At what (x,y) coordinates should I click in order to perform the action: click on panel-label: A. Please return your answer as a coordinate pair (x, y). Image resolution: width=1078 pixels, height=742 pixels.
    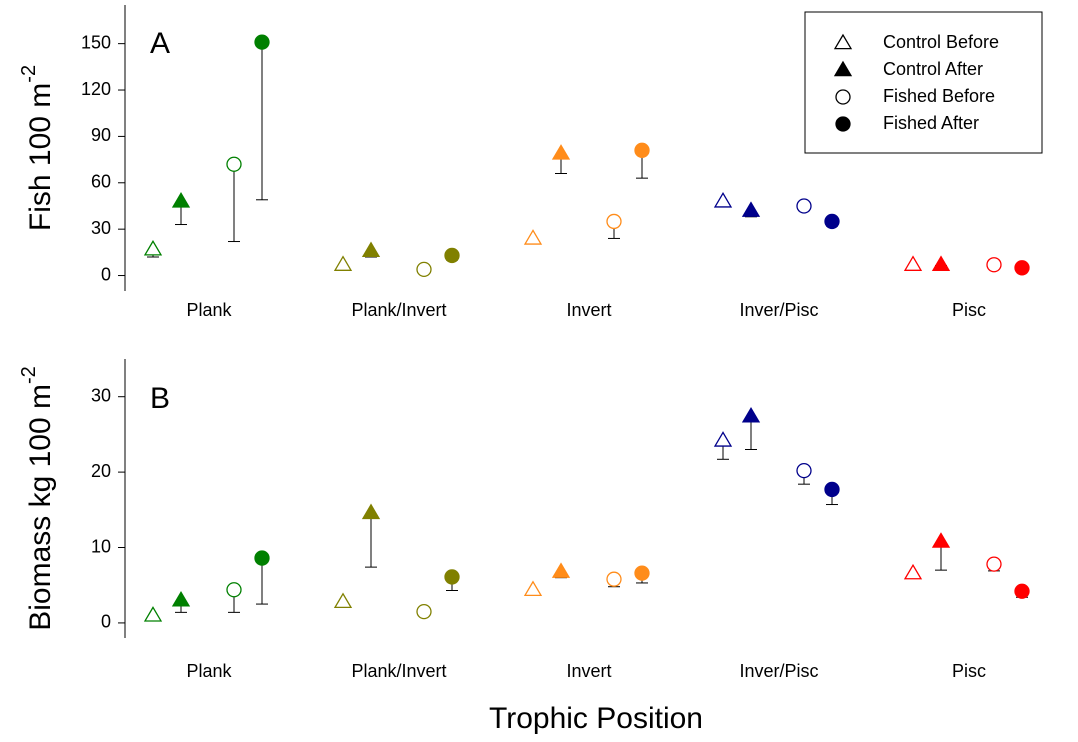
    Looking at the image, I should click on (160, 43).